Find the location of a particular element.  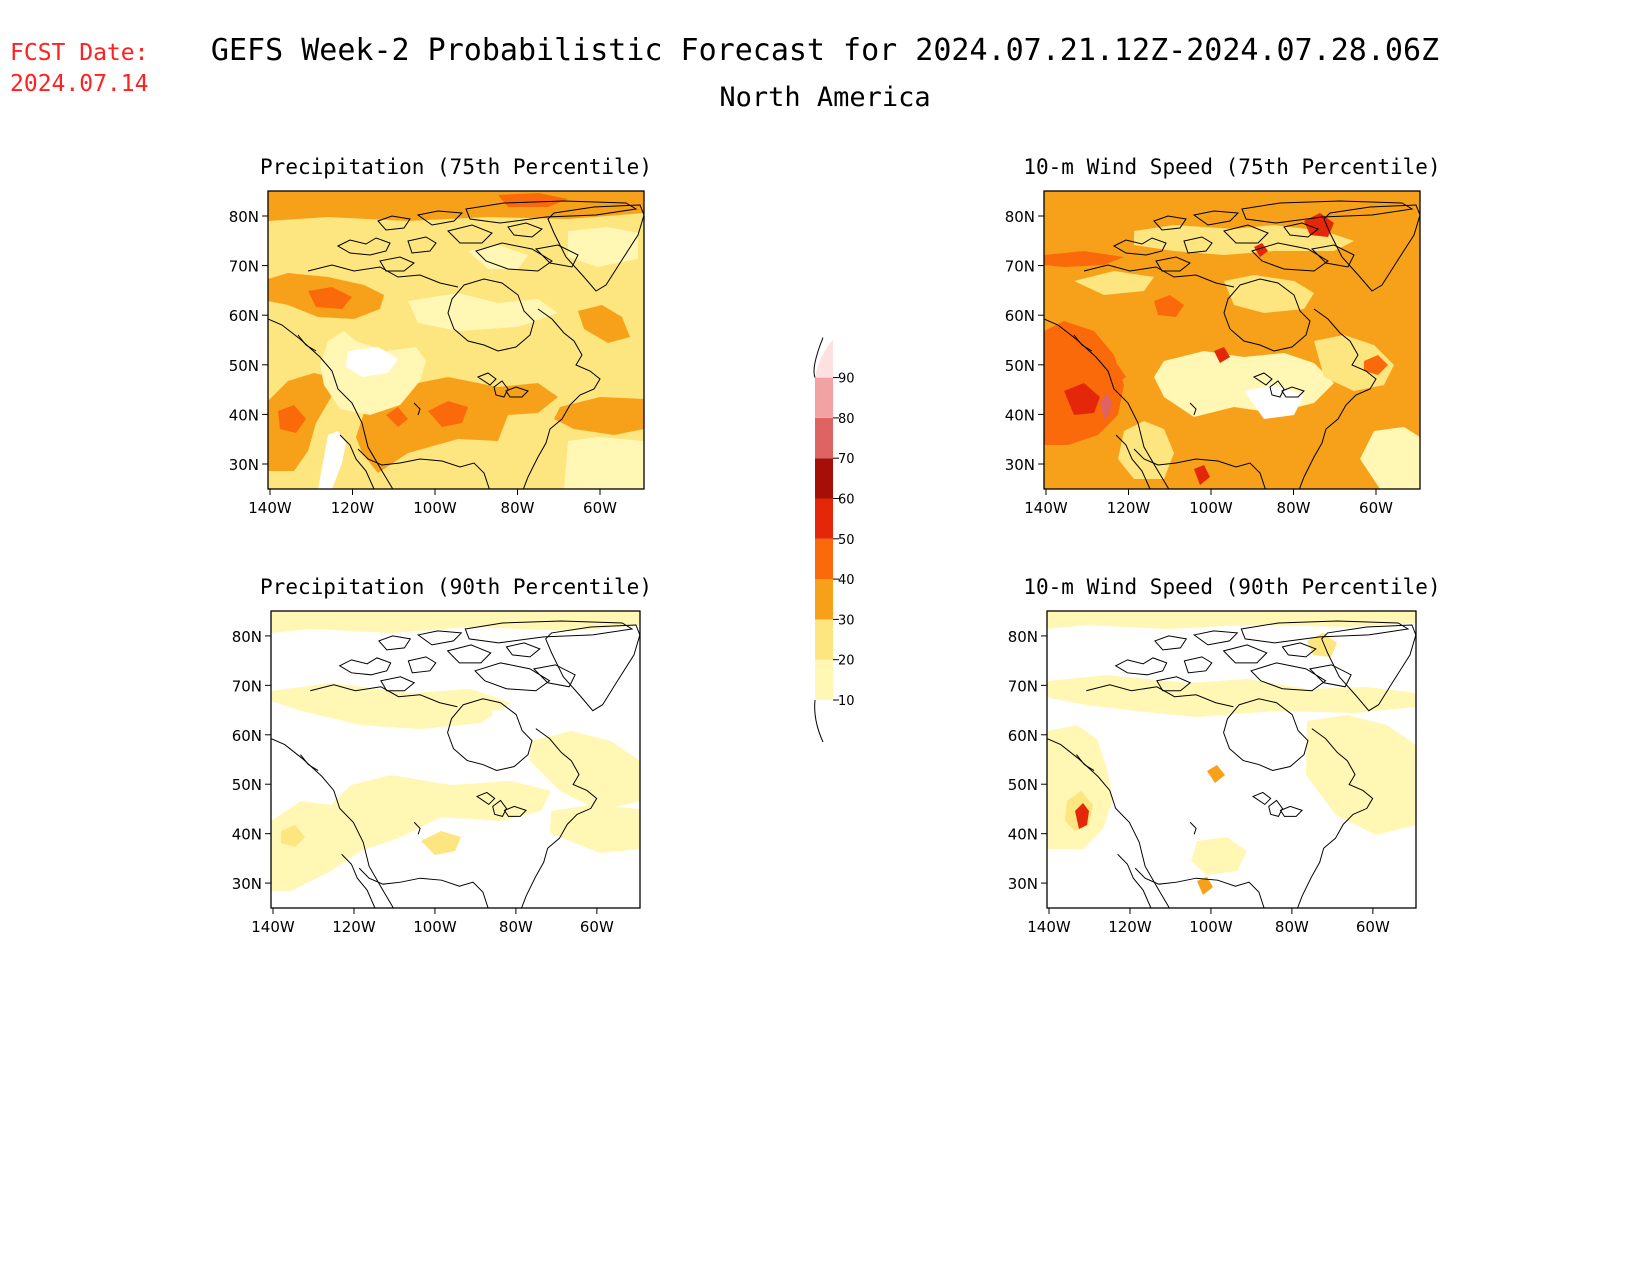

color-legend: 10 20 30 40 50 60 70 80 90 is located at coordinates (834, 540).